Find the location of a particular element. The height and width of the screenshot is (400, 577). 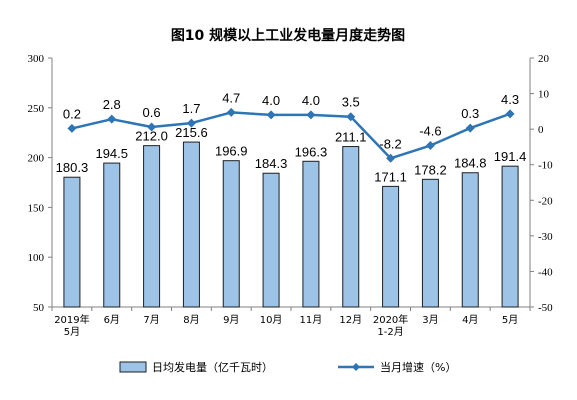

x-tick-label: 3月 is located at coordinates (430, 320).